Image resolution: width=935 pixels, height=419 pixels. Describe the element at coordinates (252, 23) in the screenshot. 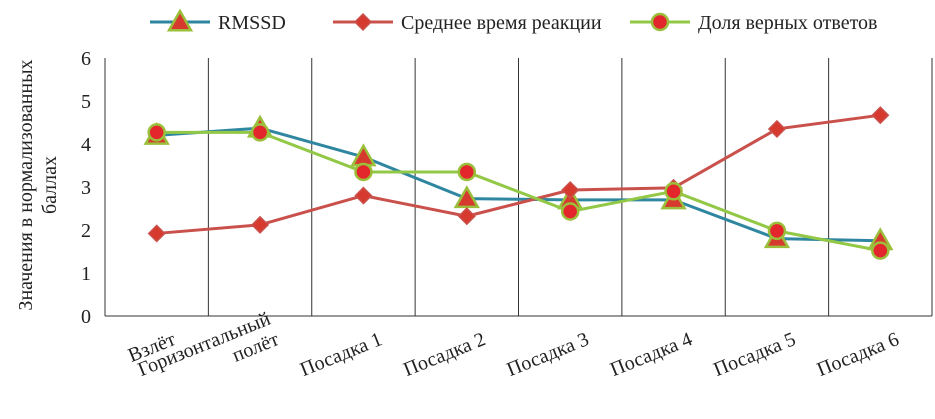

I see `legend-label: RMSSD` at that location.